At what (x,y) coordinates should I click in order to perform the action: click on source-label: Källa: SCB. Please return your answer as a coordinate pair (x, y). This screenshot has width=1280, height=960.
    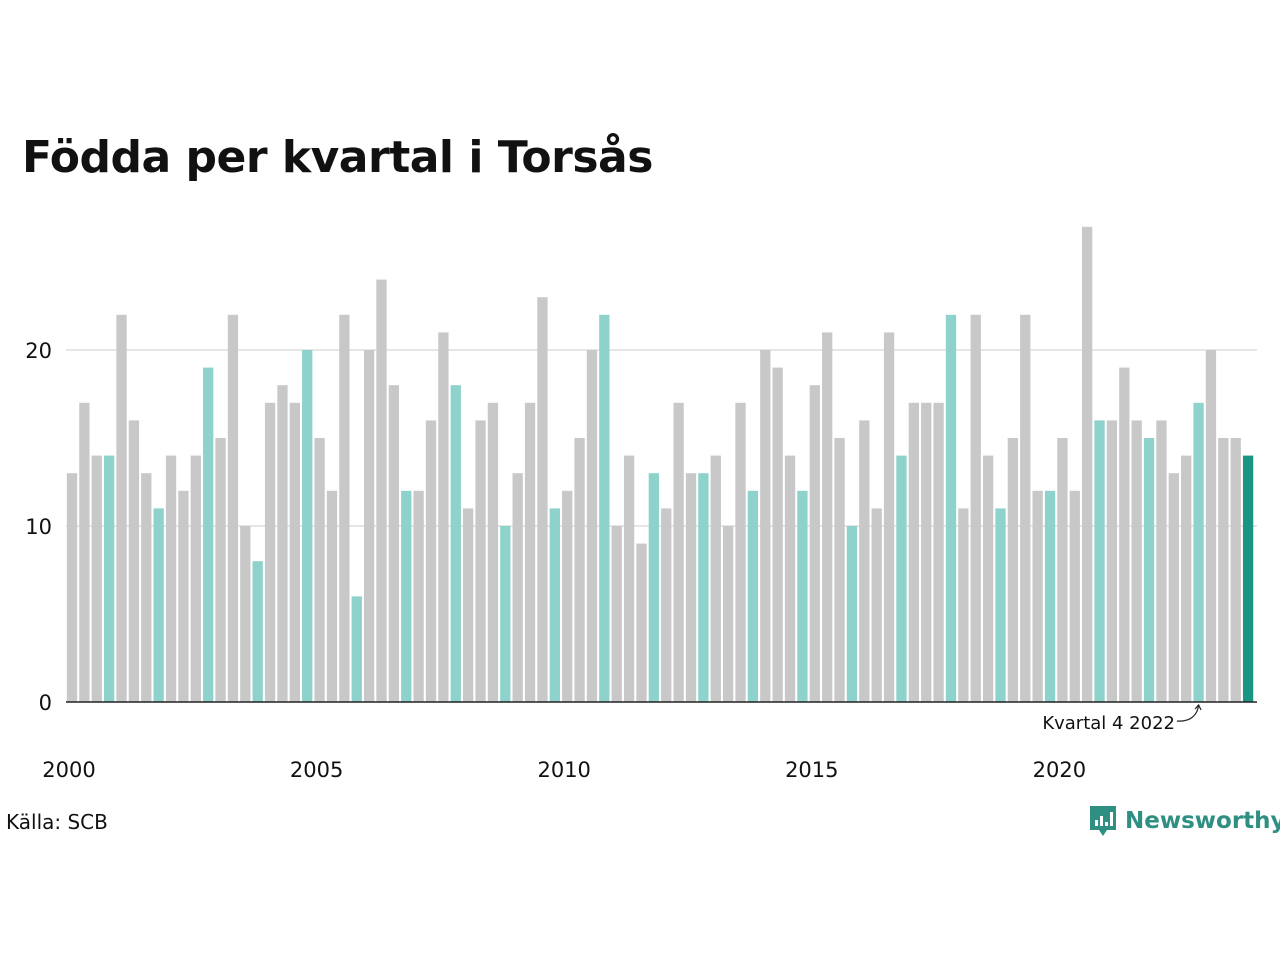
    Looking at the image, I should click on (57, 822).